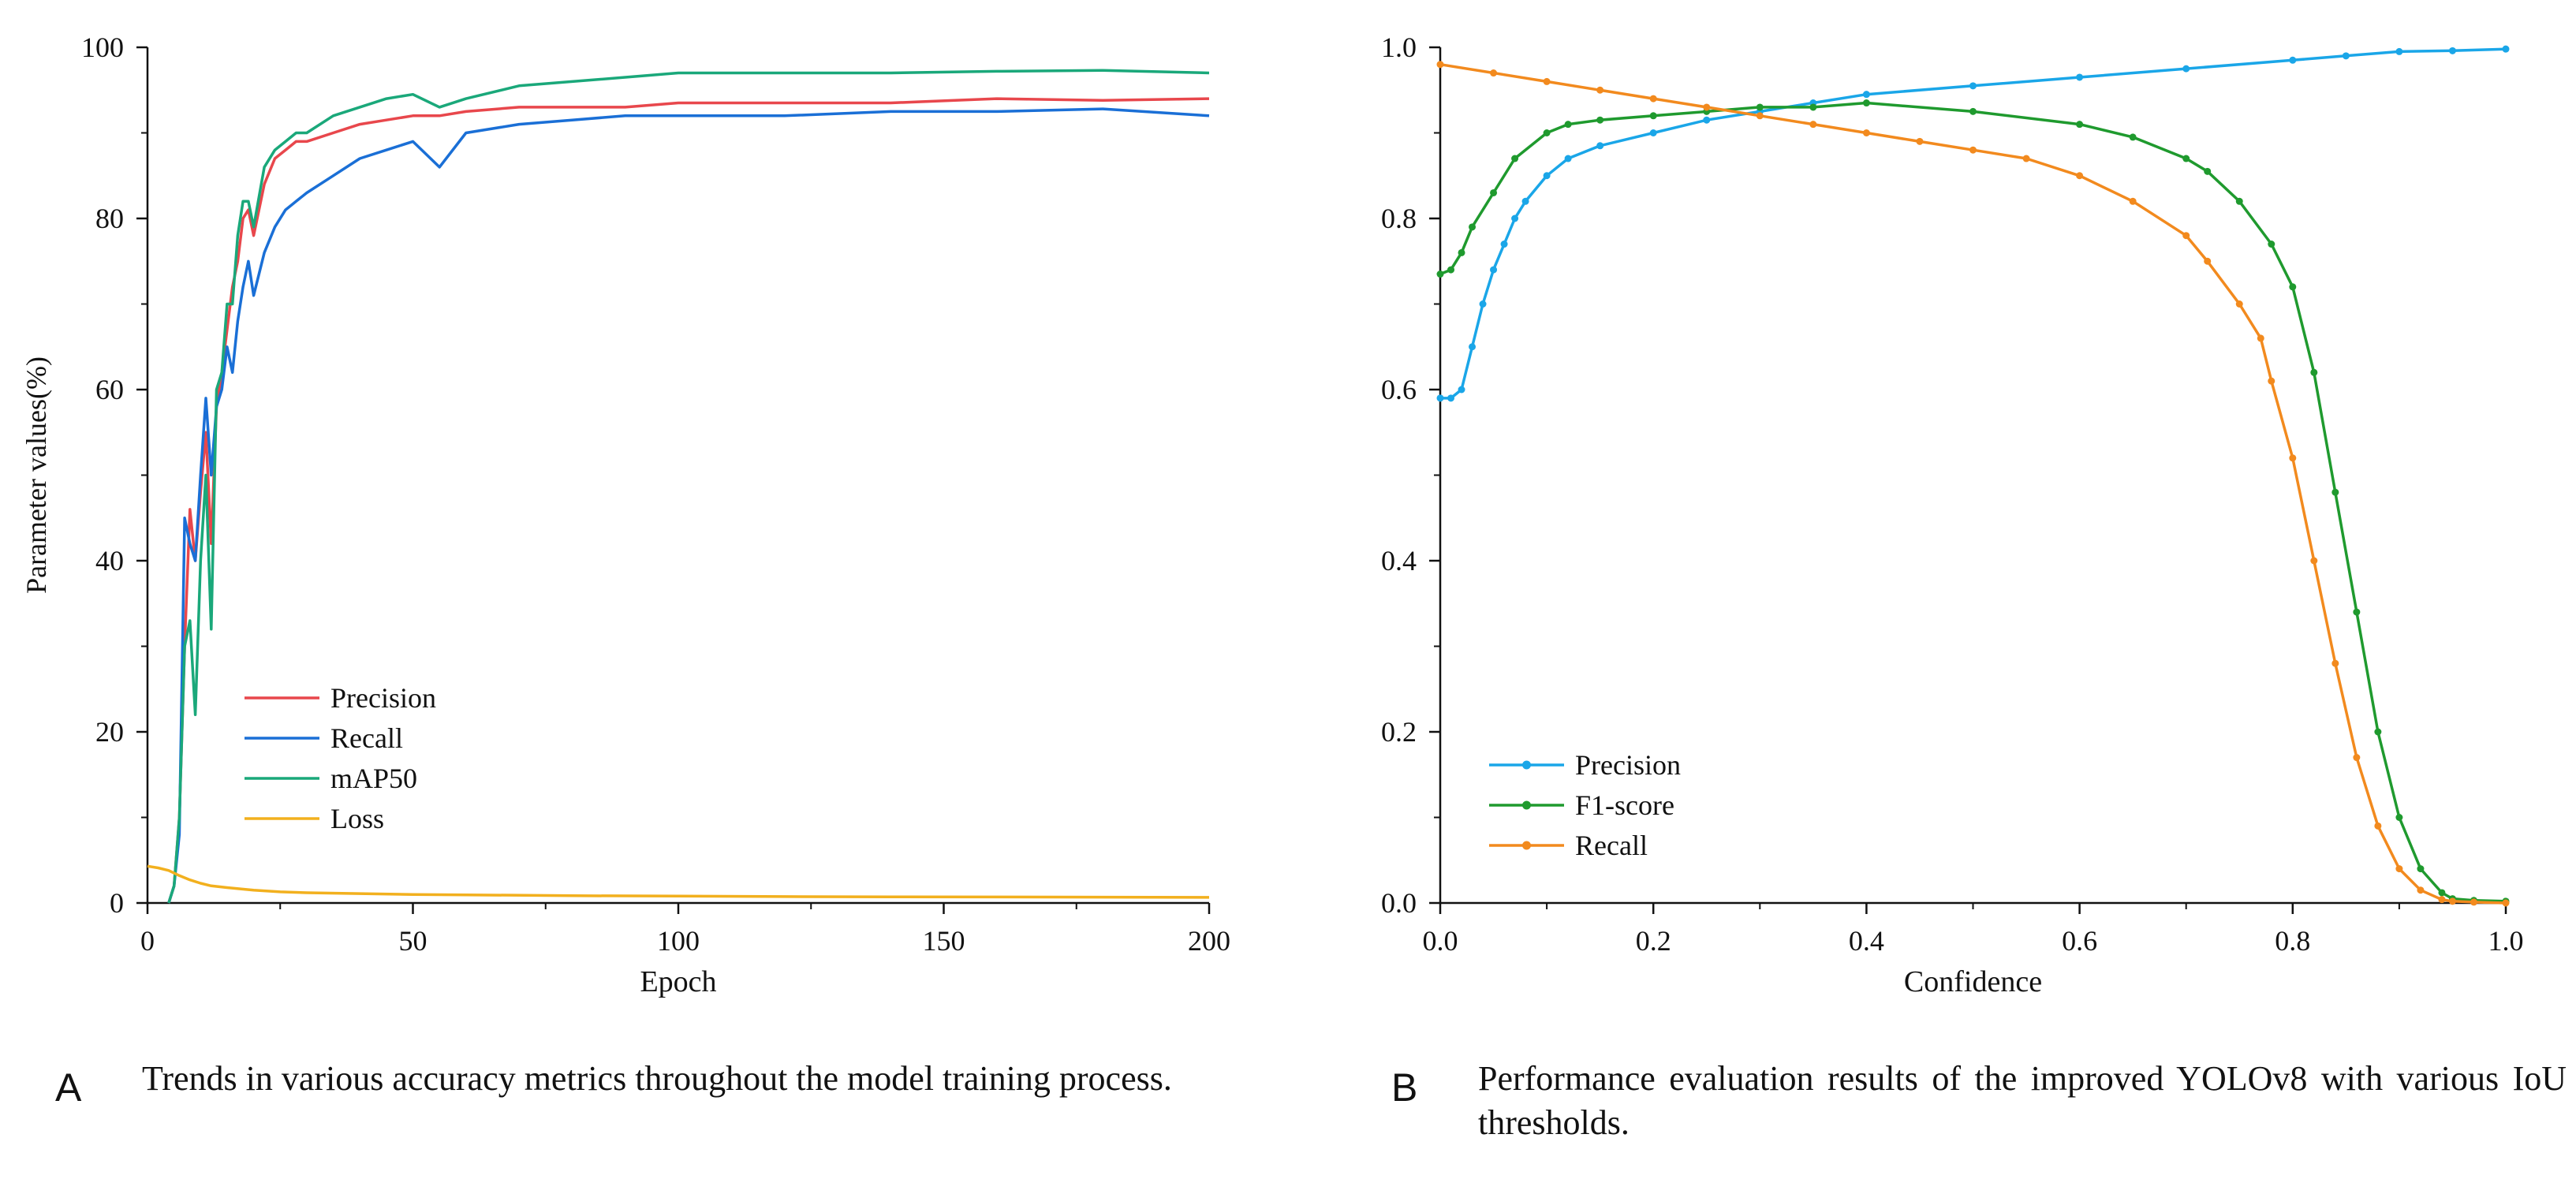 Image resolution: width=2576 pixels, height=1179 pixels. I want to click on x-tick-label: 150, so click(944, 941).